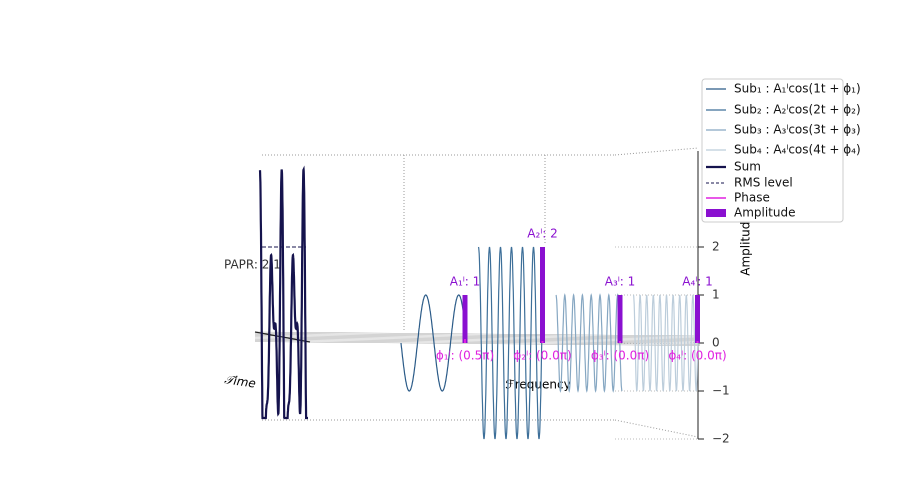 The image size is (900, 500). Describe the element at coordinates (797, 110) in the screenshot. I see `legend-label: Sub₂ : A₂ˡcos(2t + ϕ₂)` at that location.